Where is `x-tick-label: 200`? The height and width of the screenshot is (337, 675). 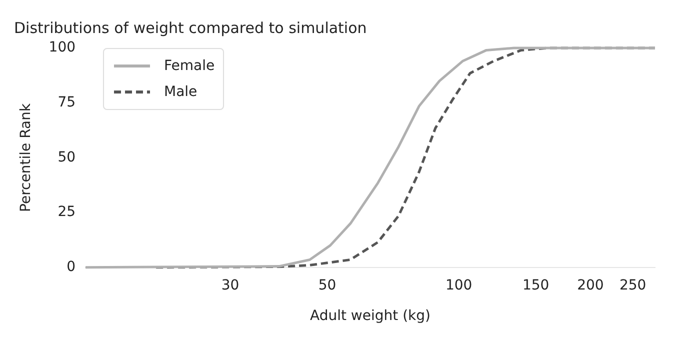
x-tick-label: 200 is located at coordinates (590, 285).